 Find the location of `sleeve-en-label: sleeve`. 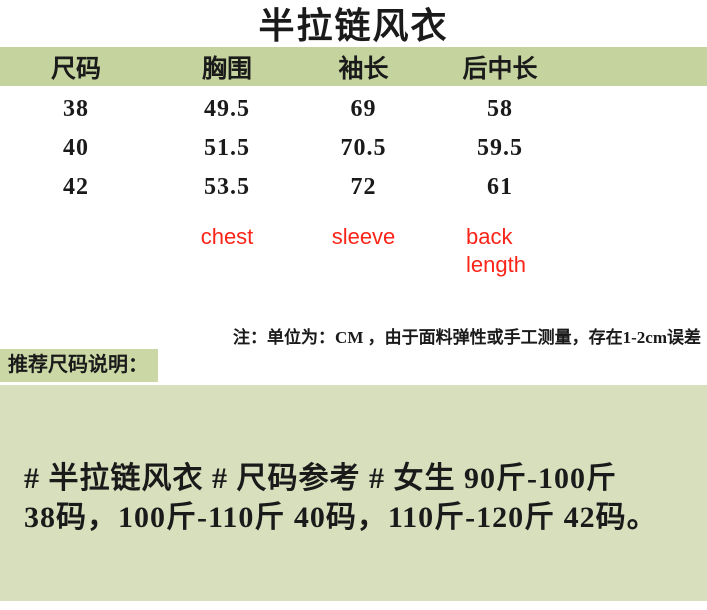

sleeve-en-label: sleeve is located at coordinates (363, 236).